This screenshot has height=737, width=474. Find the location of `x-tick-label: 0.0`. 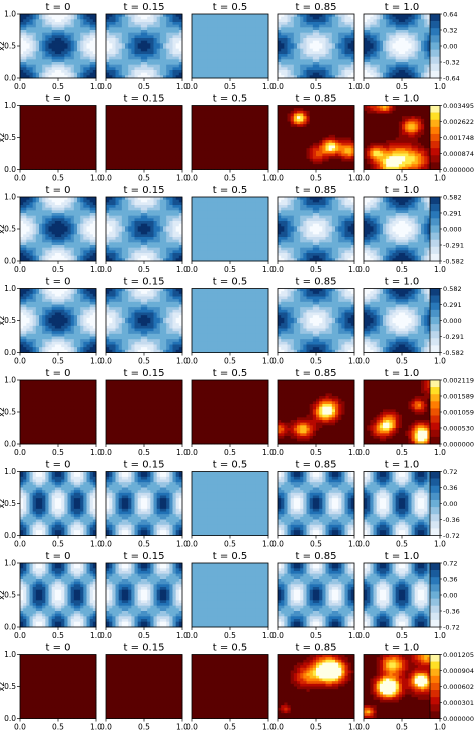

x-tick-label: 0.0 is located at coordinates (106, 86).